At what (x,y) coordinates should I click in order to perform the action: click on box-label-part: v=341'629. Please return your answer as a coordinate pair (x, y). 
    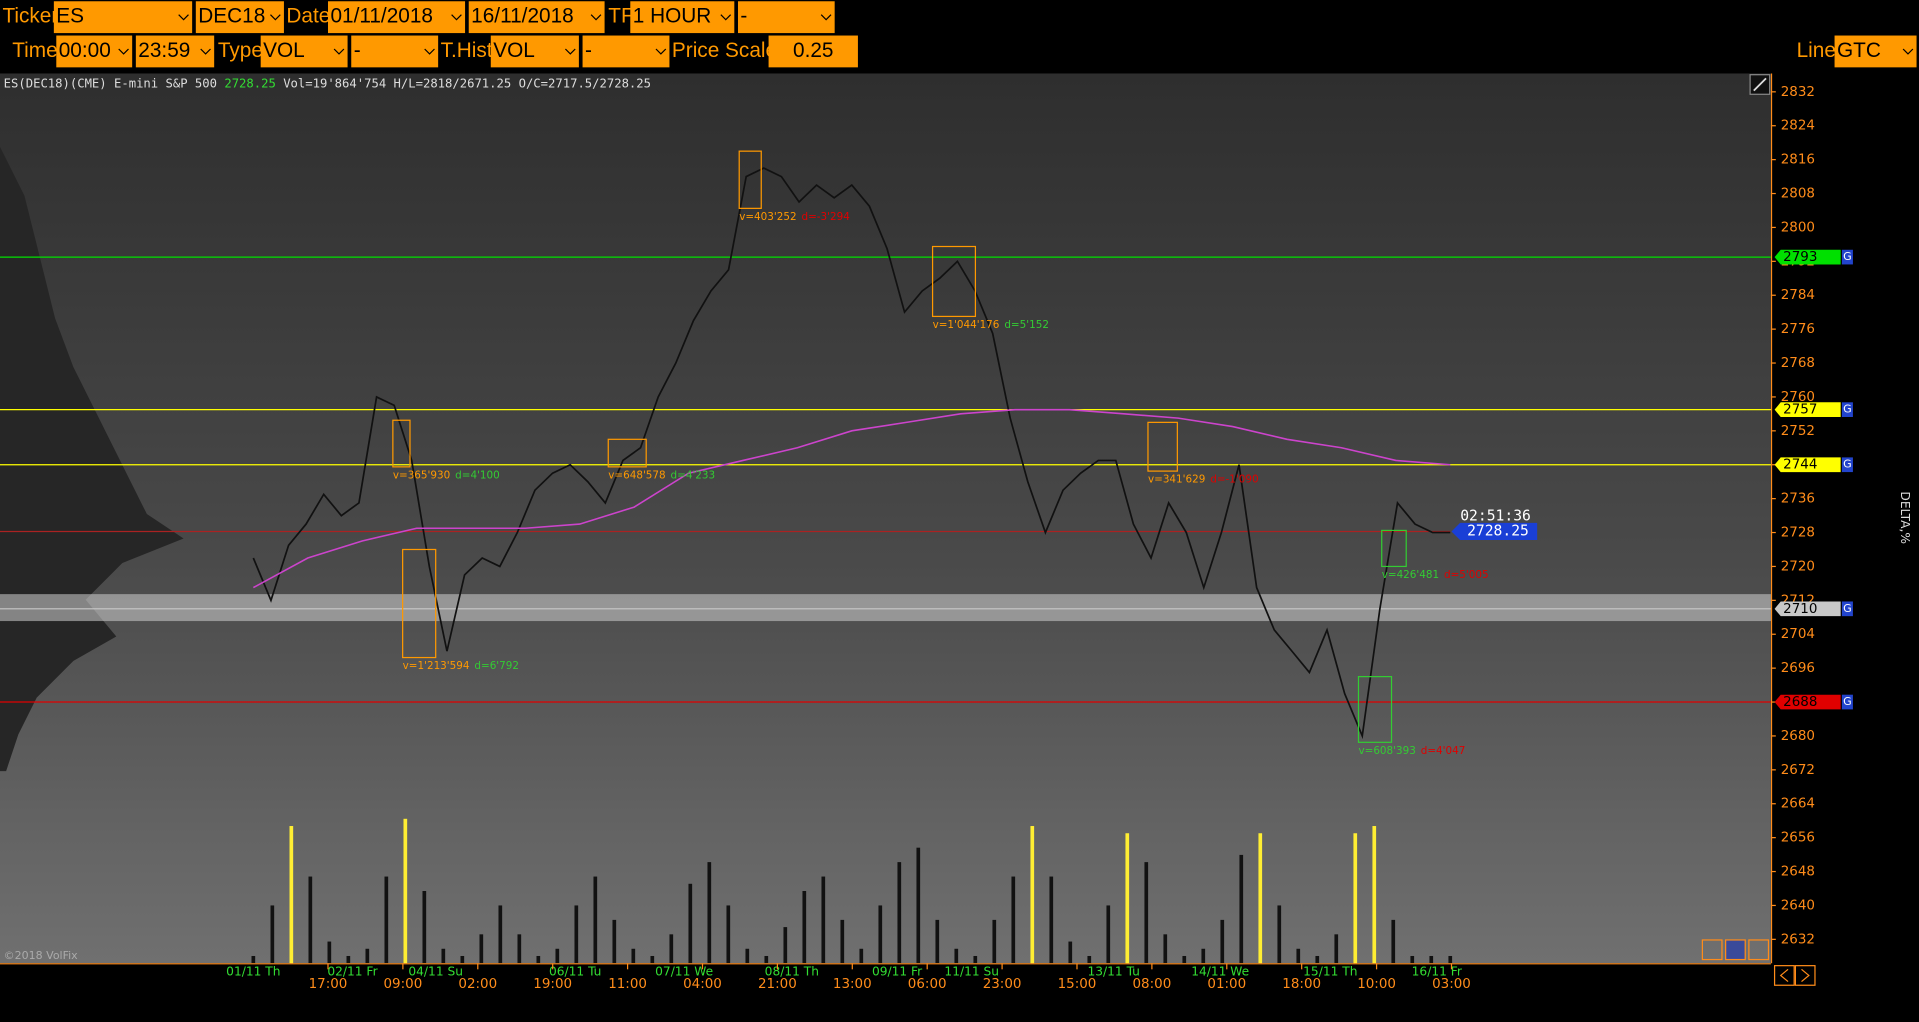
    Looking at the image, I should click on (1176, 480).